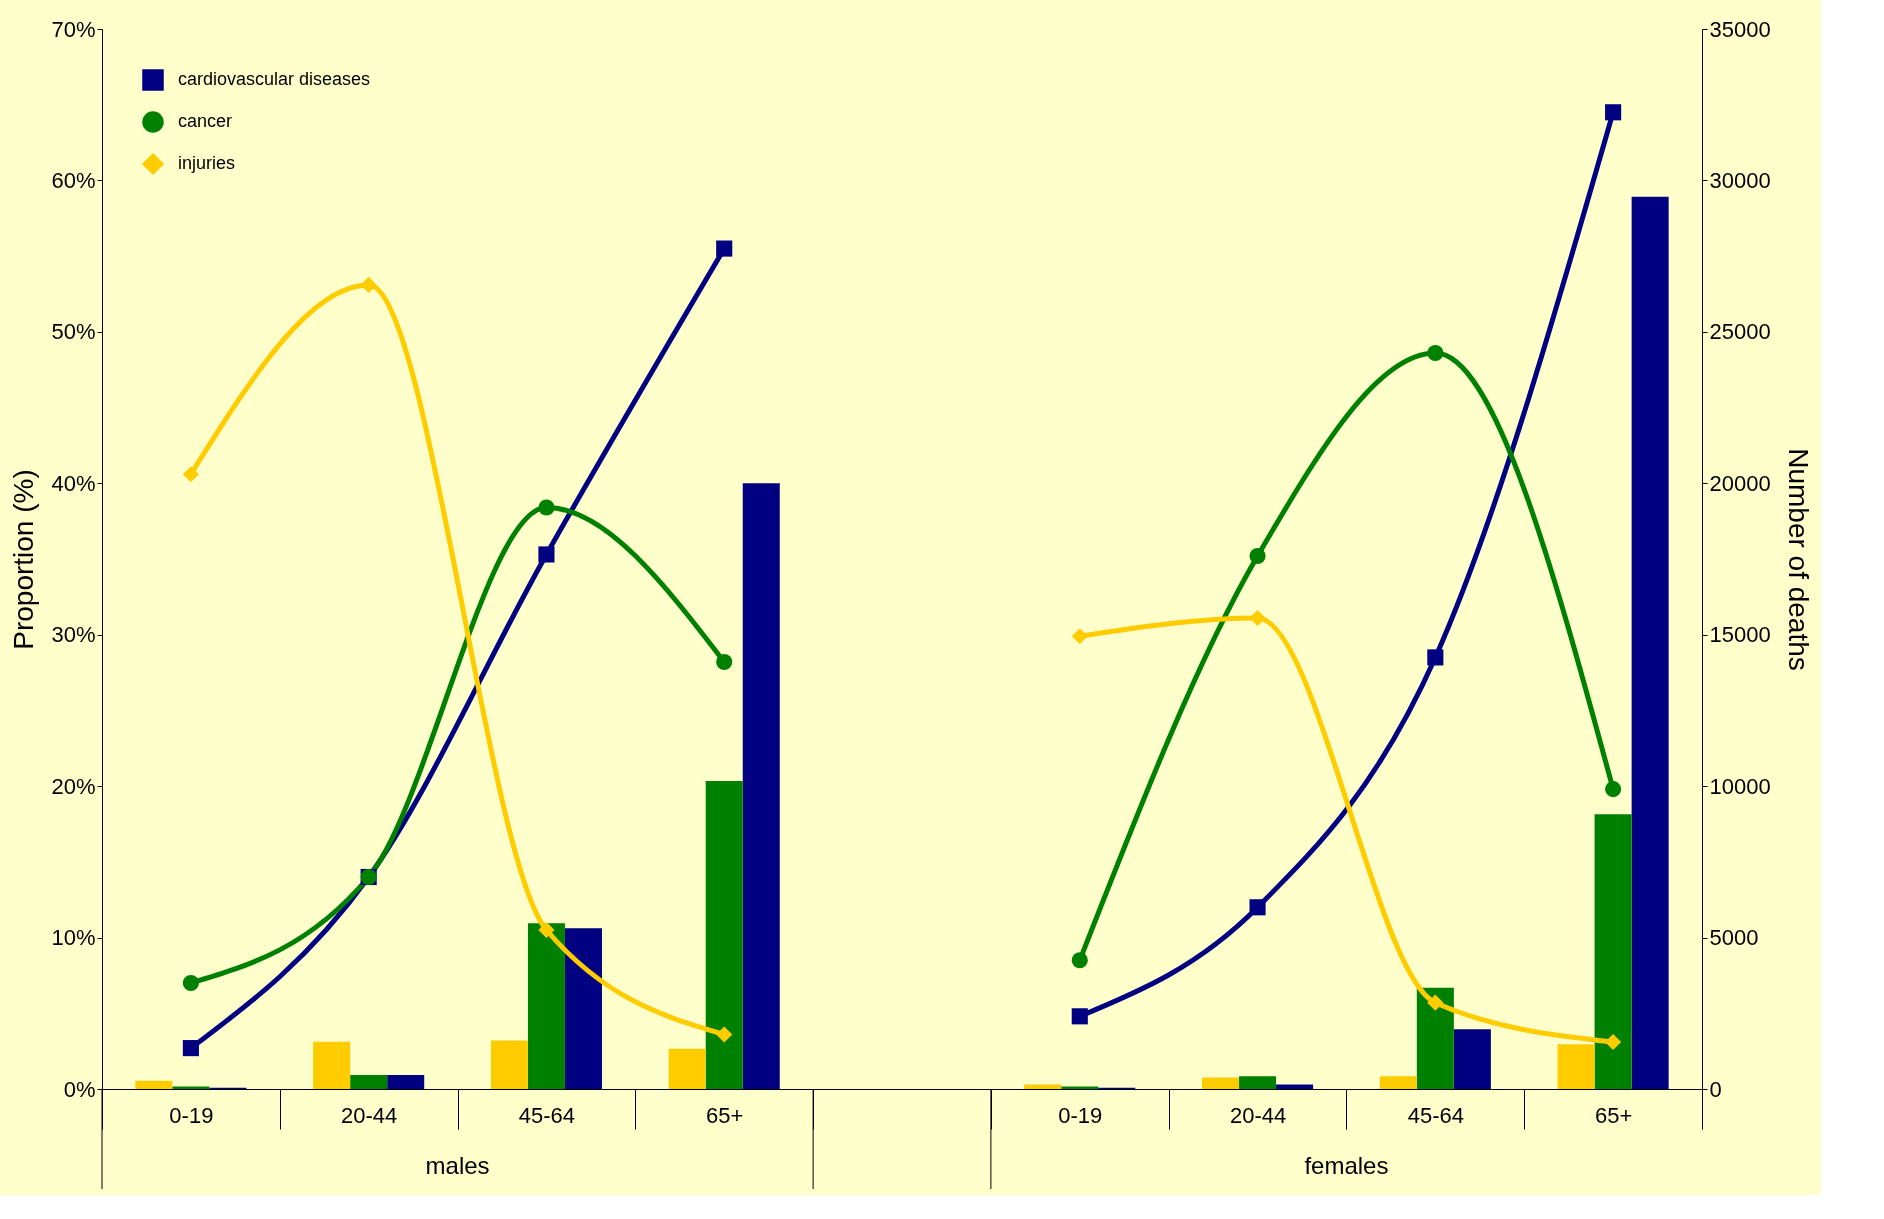 This screenshot has height=1219, width=1884. What do you see at coordinates (1740, 180) in the screenshot?
I see `y2-tick-label: 30000` at bounding box center [1740, 180].